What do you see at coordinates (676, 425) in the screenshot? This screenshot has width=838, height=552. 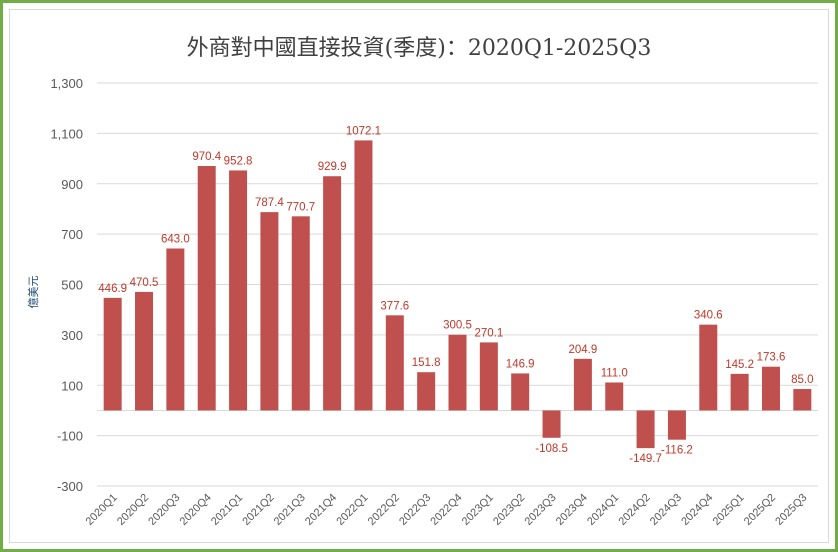 I see `bar-2024Q3` at bounding box center [676, 425].